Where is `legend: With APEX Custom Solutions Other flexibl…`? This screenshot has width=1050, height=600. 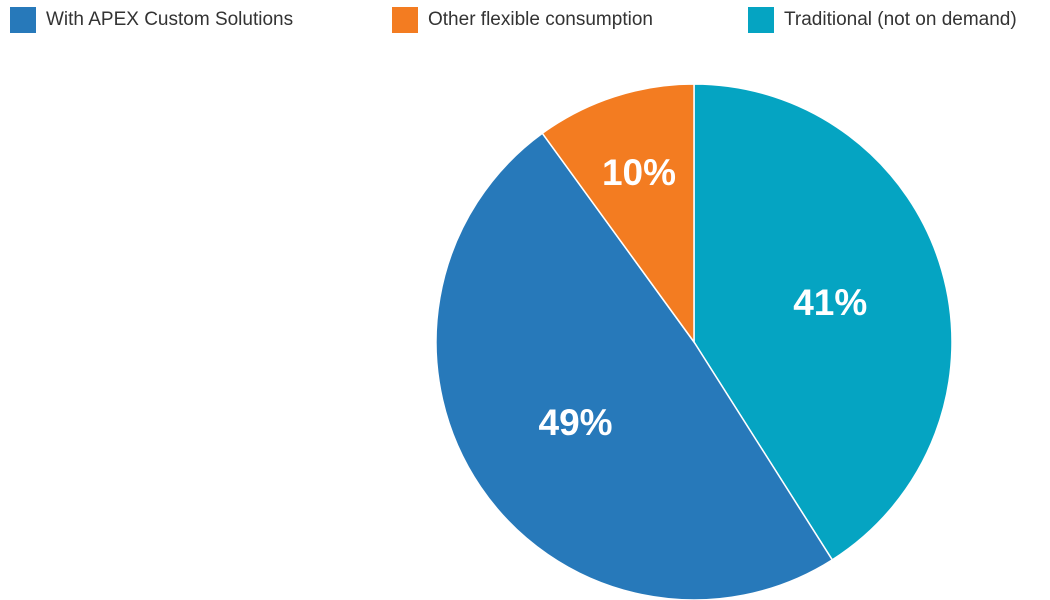
legend: With APEX Custom Solutions Other flexibl… is located at coordinates (525, 22).